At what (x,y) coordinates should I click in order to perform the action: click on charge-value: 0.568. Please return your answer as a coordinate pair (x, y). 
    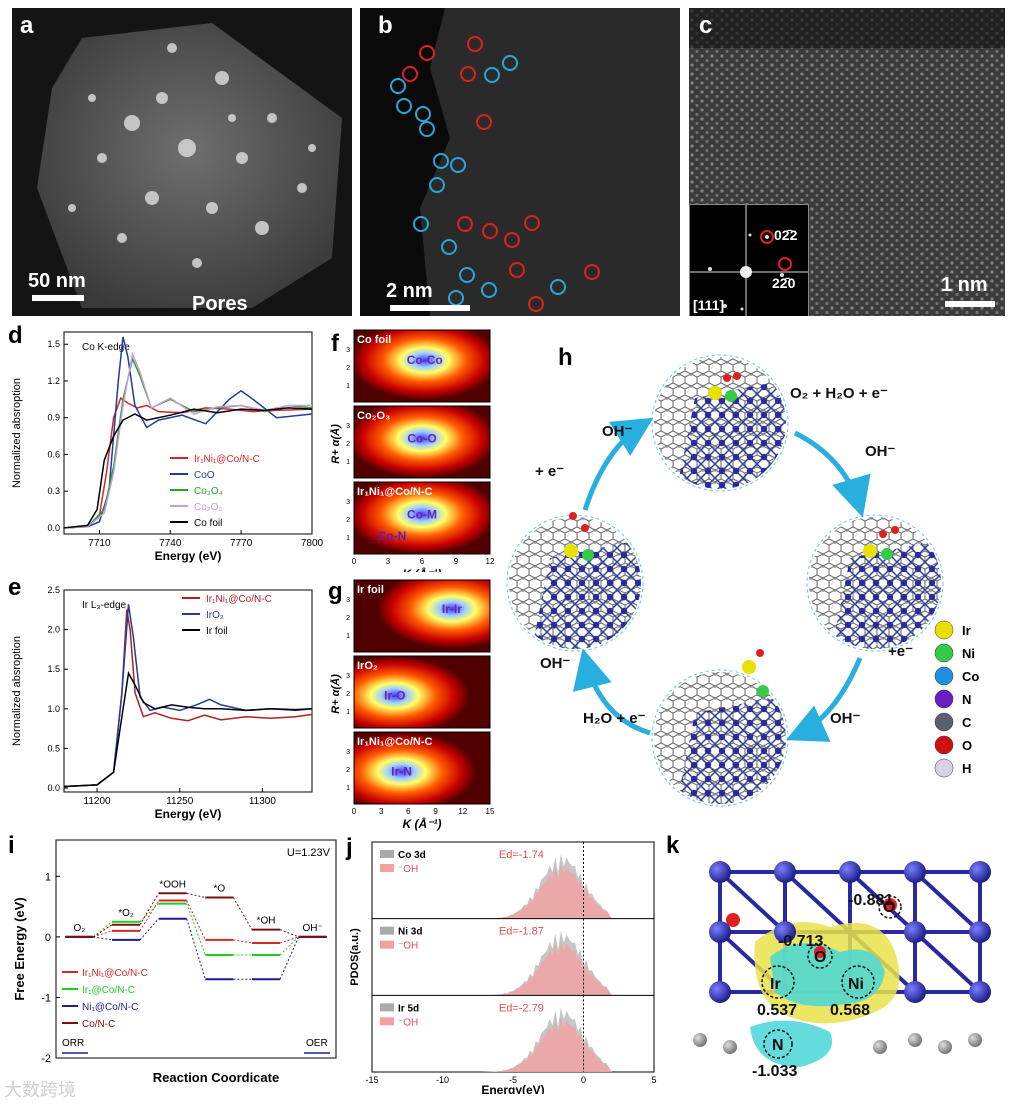
    Looking at the image, I should click on (850, 1010).